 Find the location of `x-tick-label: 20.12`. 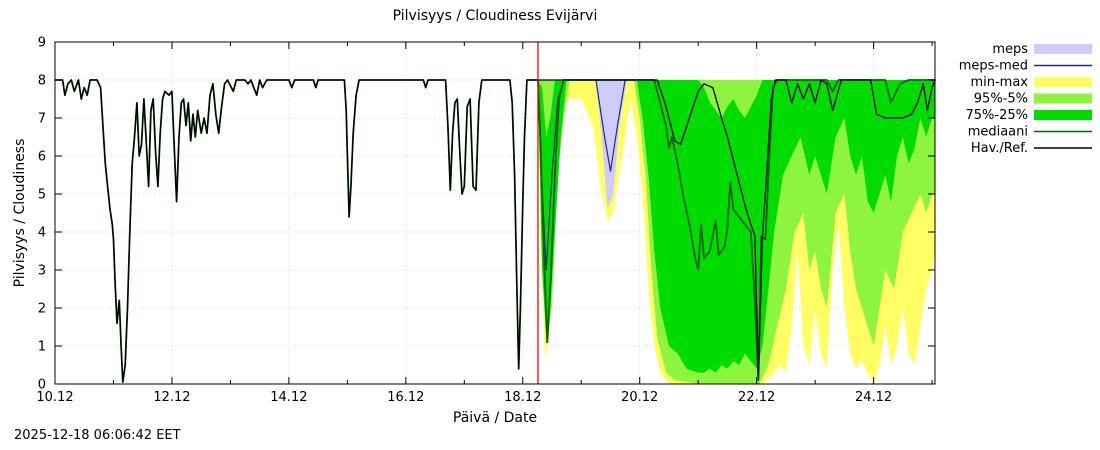

x-tick-label: 20.12 is located at coordinates (639, 397).